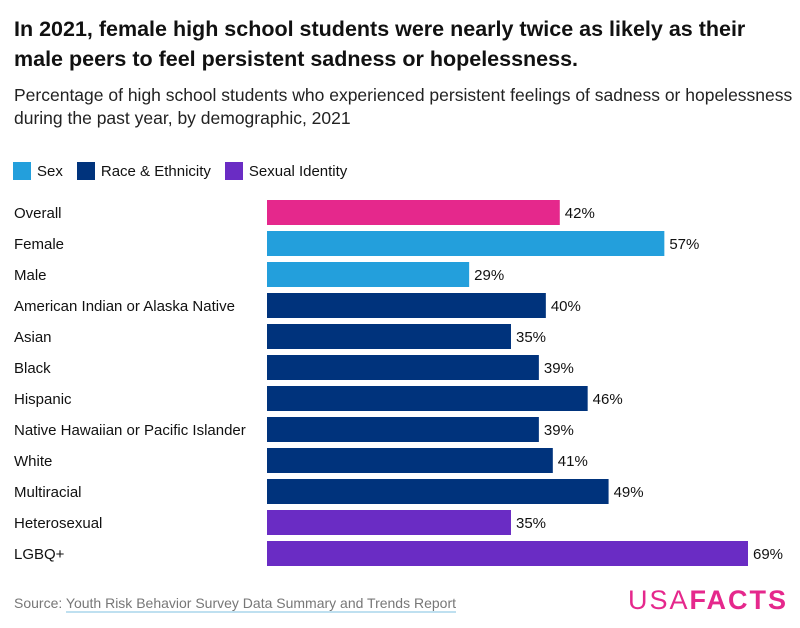 The width and height of the screenshot is (800, 628). I want to click on legend: Sex Race & Ethnicity Sexual Identity, so click(182, 171).